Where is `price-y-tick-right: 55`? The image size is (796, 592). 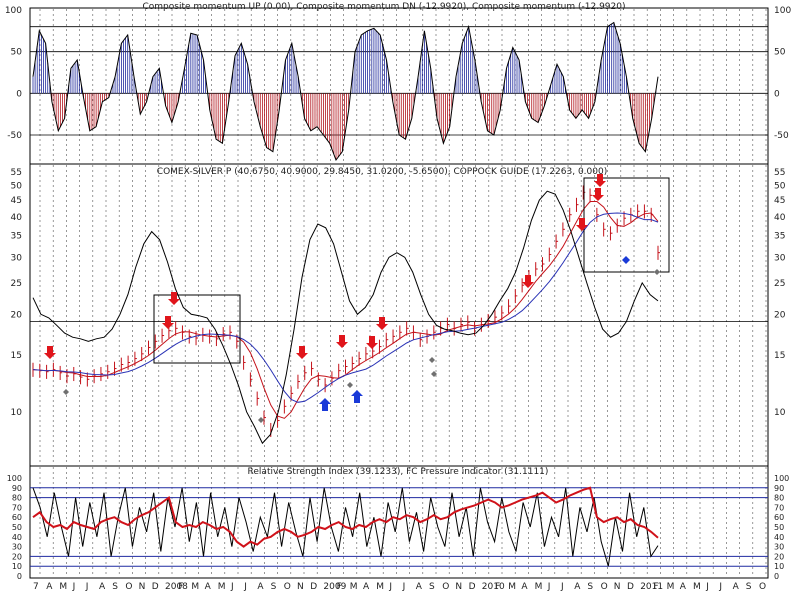
price-y-tick-right: 55 is located at coordinates (779, 173).